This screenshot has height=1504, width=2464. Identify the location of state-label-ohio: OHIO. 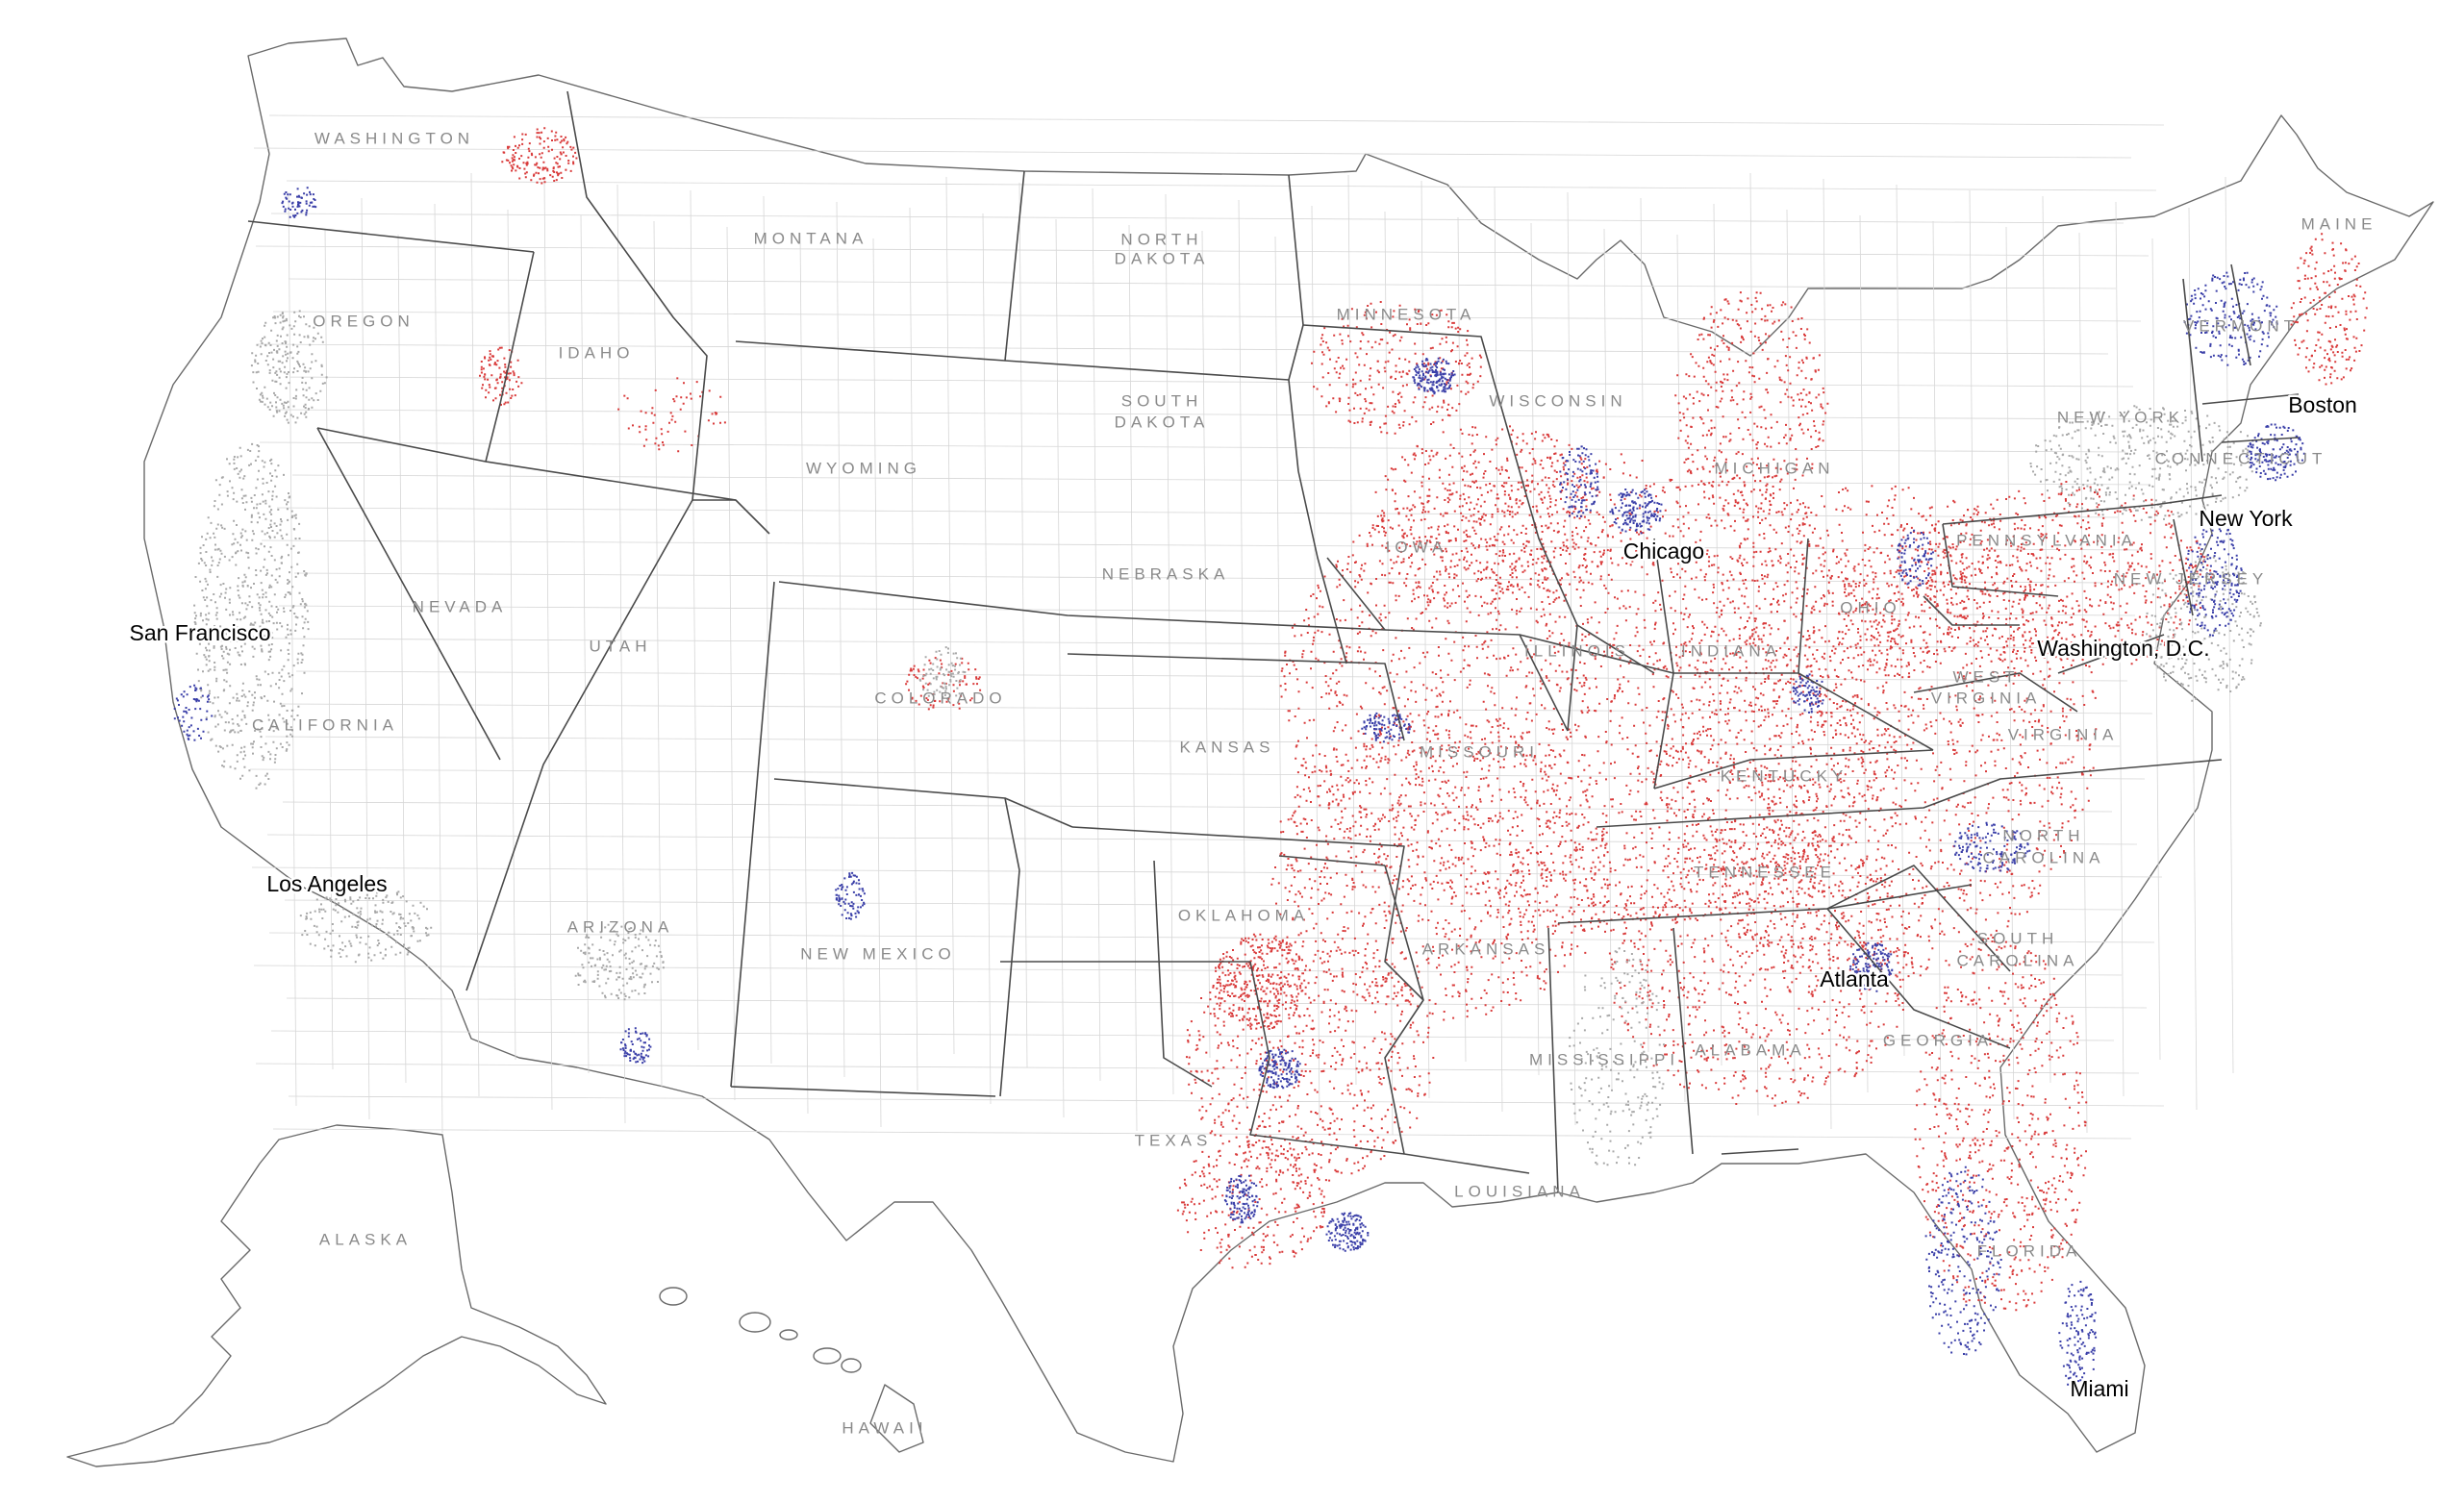
(1870, 607).